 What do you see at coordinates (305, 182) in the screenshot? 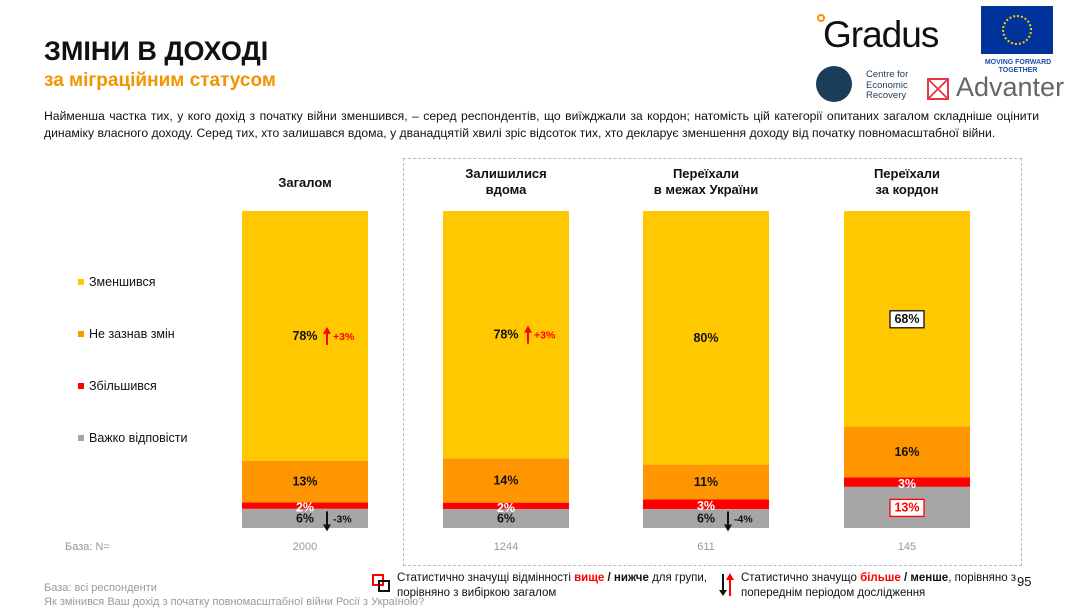
I see `col-head-total: Загалом` at bounding box center [305, 182].